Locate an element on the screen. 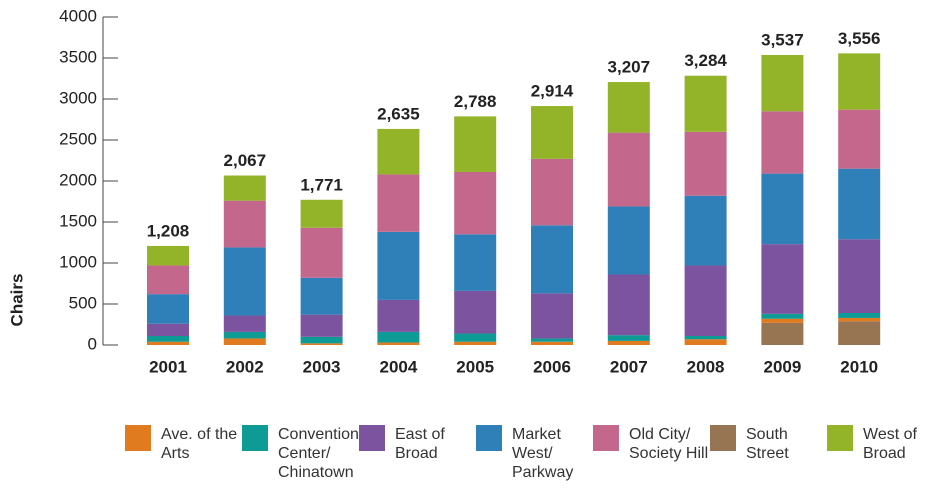 The height and width of the screenshot is (489, 941). legend-item: West of Broad is located at coordinates (884, 453).